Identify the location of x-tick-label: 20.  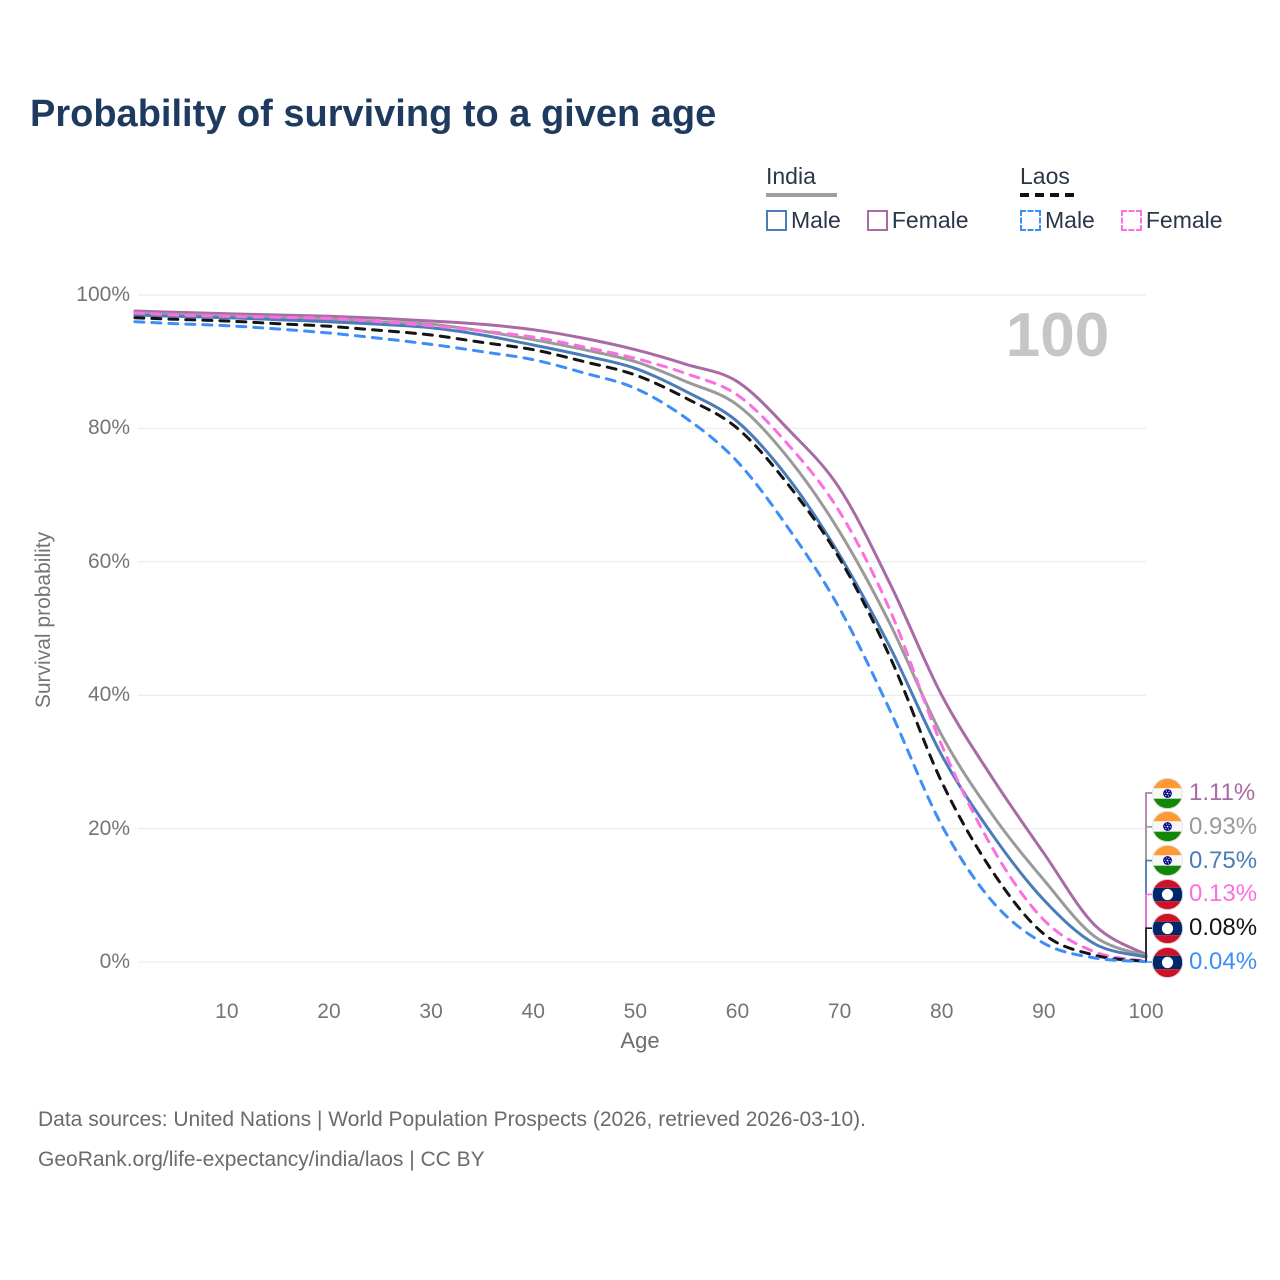
(329, 1011).